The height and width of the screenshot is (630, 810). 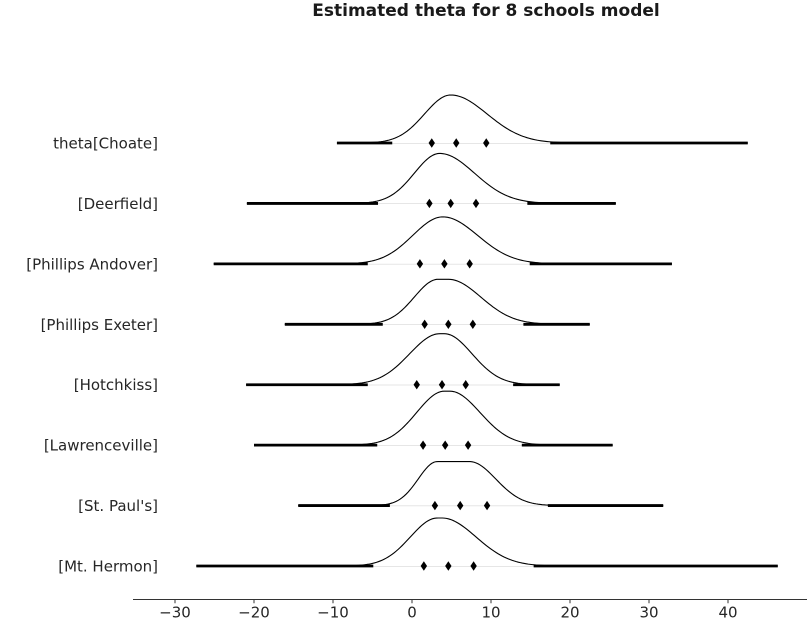 I want to click on chart-title: Estimated theta for 8 schools model, so click(x=486, y=11).